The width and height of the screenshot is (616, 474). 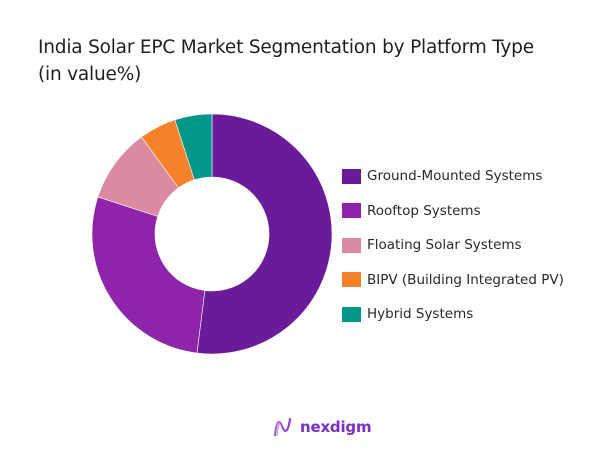 I want to click on donut-slice-hybrid-systems, so click(x=193, y=147).